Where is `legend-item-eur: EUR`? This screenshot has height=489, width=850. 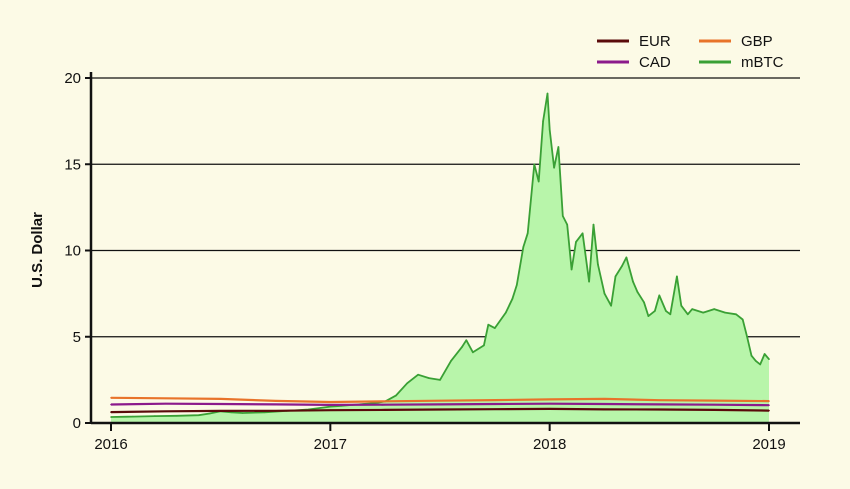
legend-item-eur: EUR is located at coordinates (634, 41).